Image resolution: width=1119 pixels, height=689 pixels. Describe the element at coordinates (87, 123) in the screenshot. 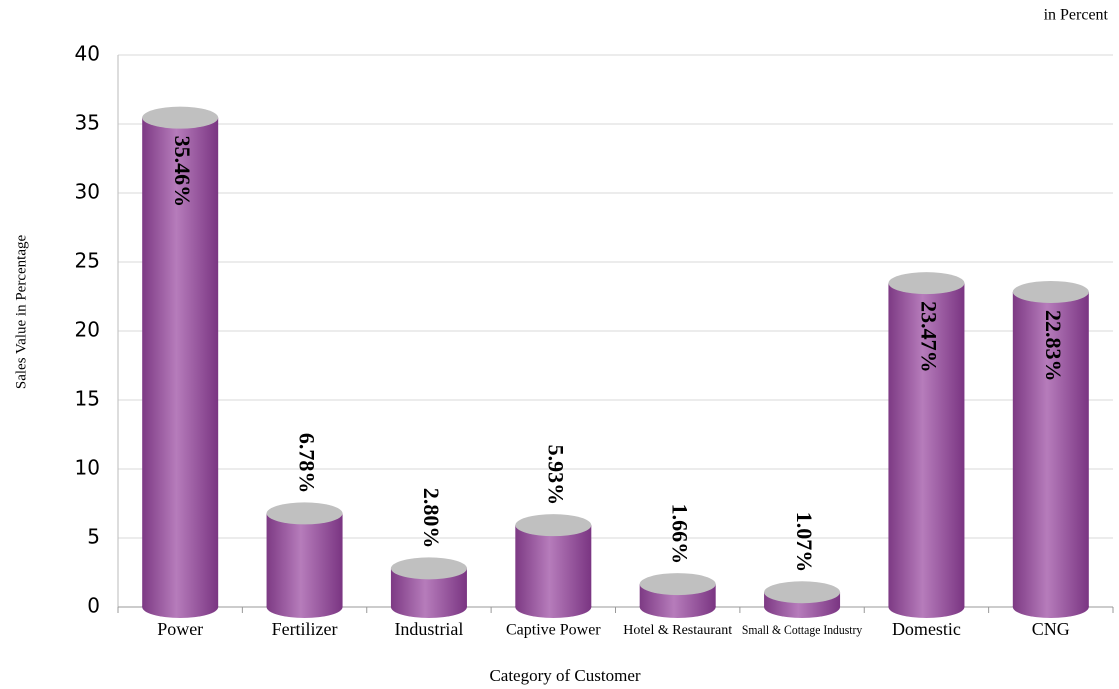

I see `y-tick-label: 35` at that location.